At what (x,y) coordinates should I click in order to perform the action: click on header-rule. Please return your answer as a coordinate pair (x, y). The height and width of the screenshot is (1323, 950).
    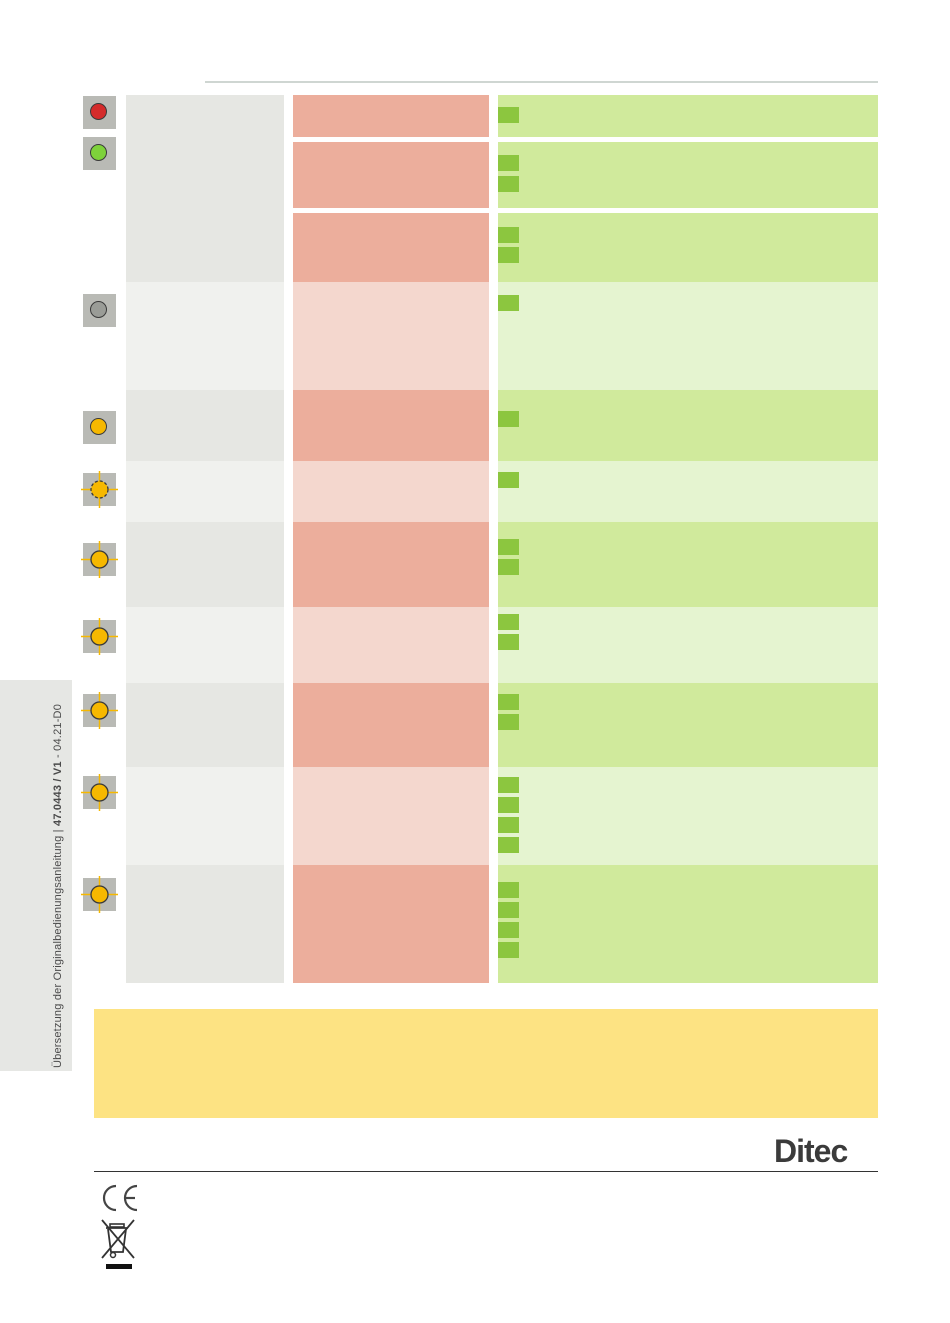
    Looking at the image, I should click on (541, 82).